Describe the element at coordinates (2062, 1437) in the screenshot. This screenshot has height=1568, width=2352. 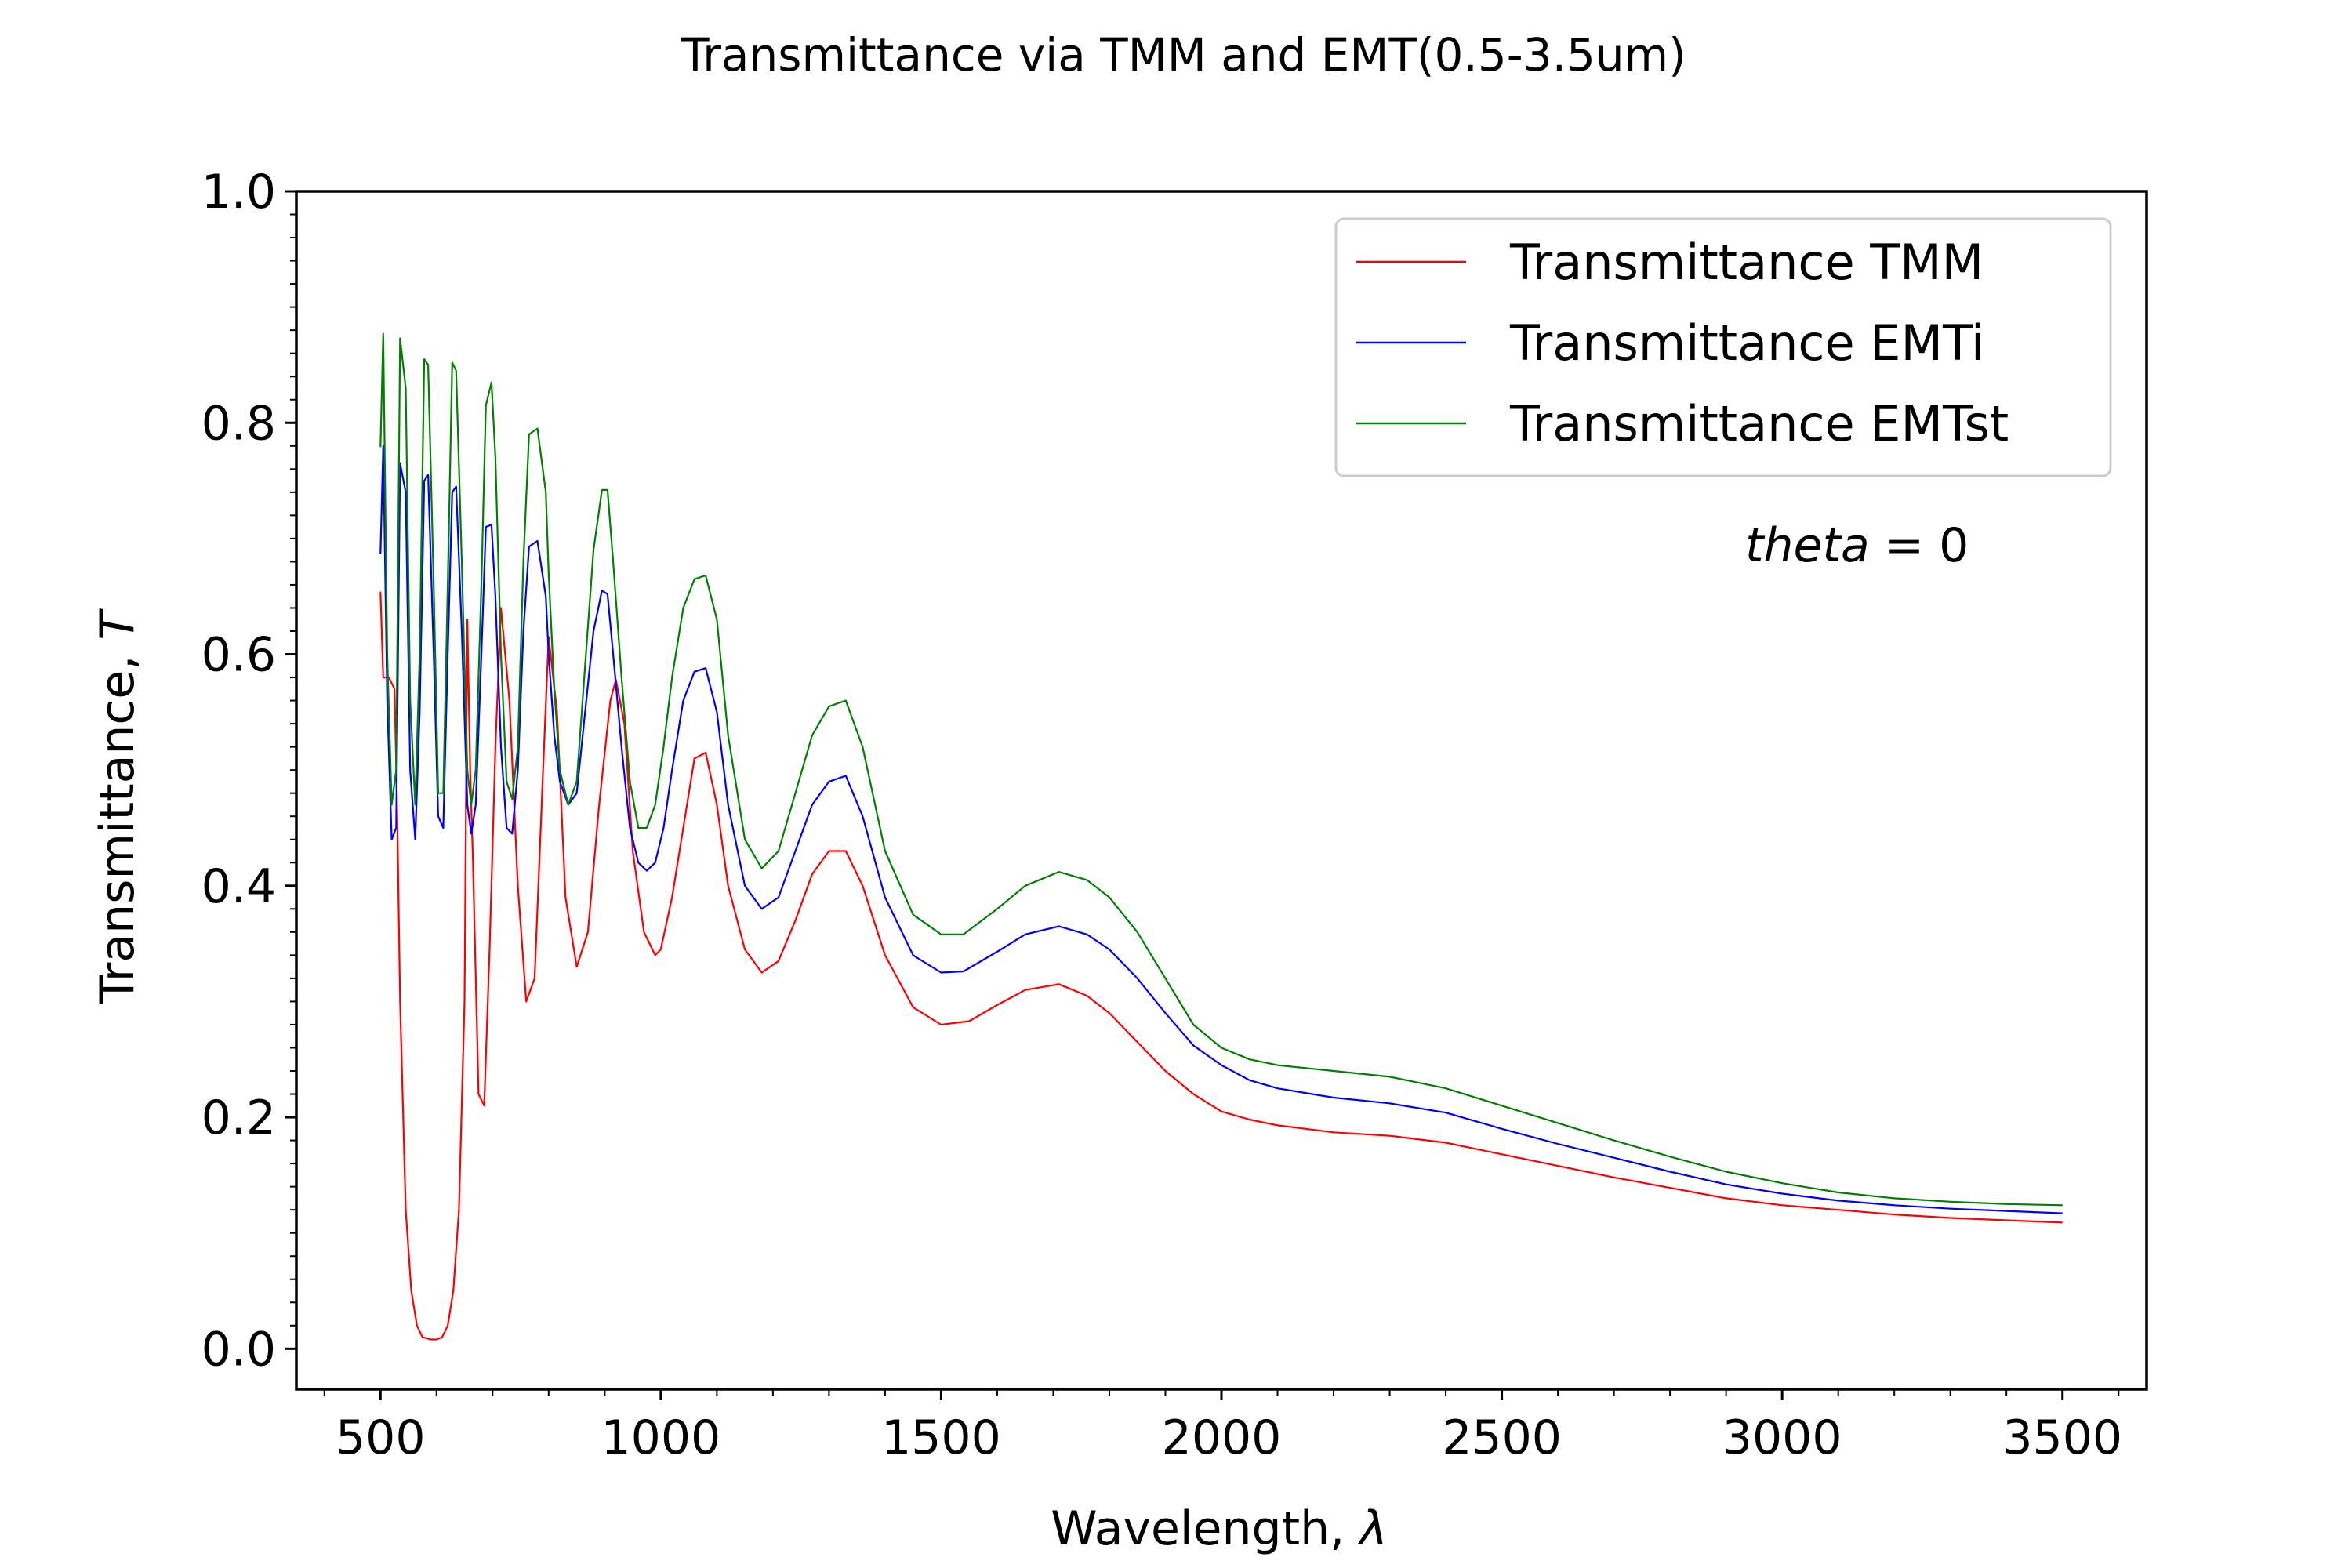
I see `x-tick-label: 3500` at that location.